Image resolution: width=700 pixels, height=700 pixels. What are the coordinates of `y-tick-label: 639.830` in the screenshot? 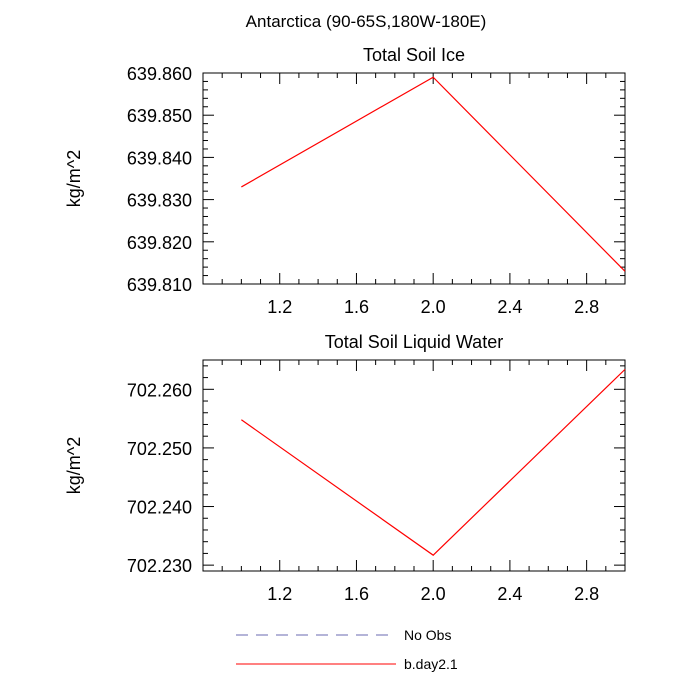 It's located at (159, 201).